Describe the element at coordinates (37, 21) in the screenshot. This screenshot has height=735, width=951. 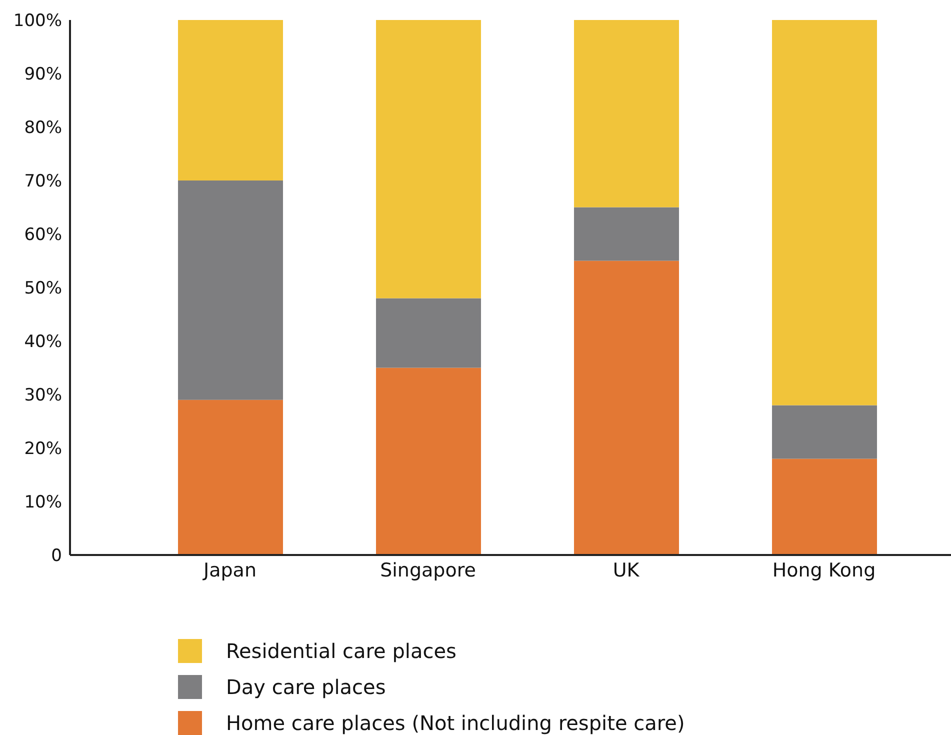
I see `y-tick-label: 100%` at that location.